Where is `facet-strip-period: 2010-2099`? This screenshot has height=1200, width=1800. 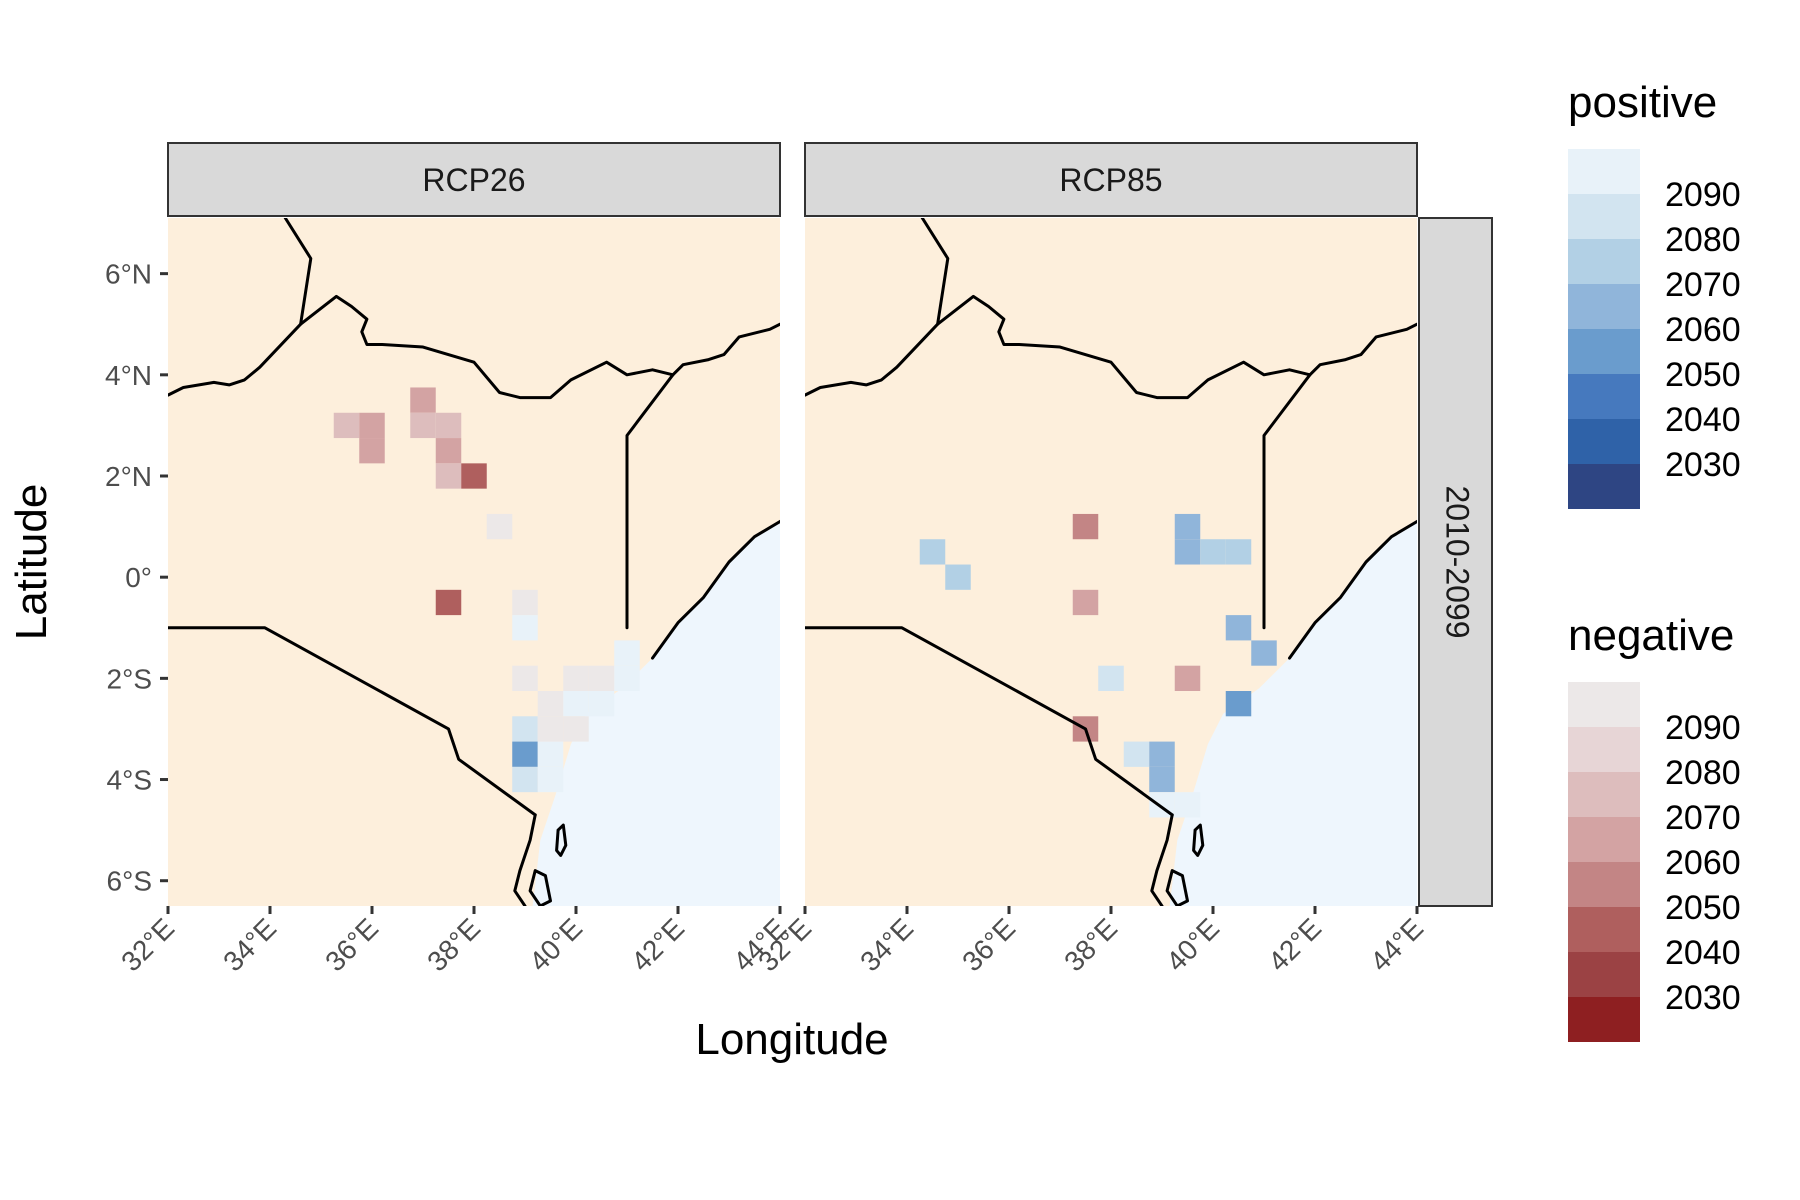 facet-strip-period: 2010-2099 is located at coordinates (1455, 562).